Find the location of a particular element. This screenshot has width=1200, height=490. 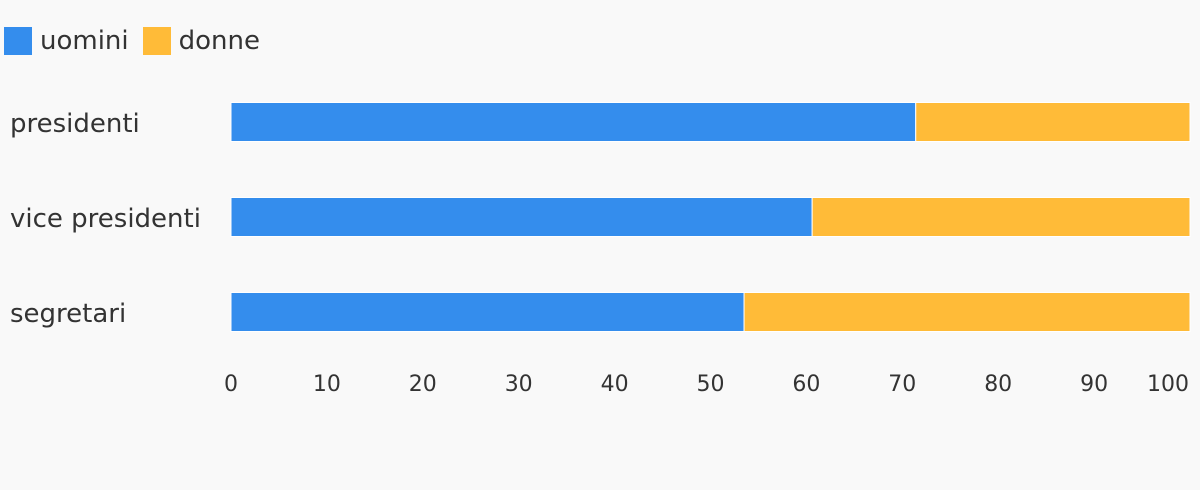

category-label-vice-presidenti: vice presidenti is located at coordinates (105, 219).